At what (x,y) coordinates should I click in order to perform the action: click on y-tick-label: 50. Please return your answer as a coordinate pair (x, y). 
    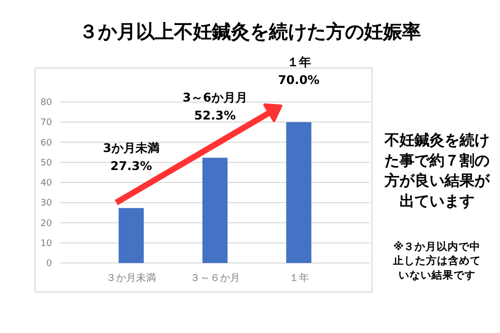
    Looking at the image, I should click on (46, 163).